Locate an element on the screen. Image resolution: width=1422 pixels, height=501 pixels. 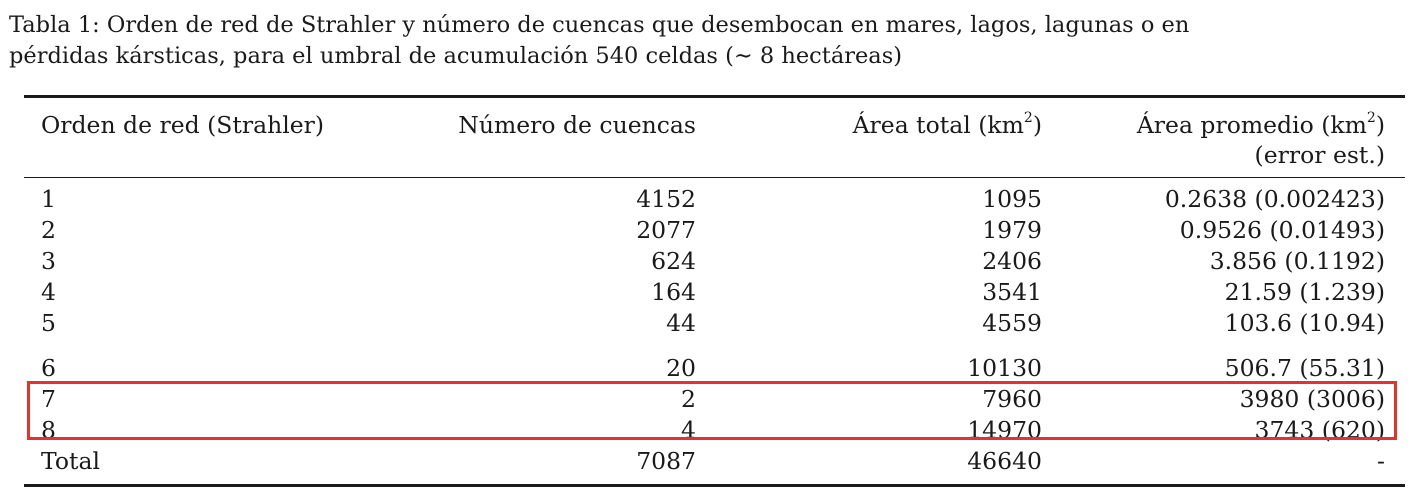
cell-orden: 8 is located at coordinates (48, 430).